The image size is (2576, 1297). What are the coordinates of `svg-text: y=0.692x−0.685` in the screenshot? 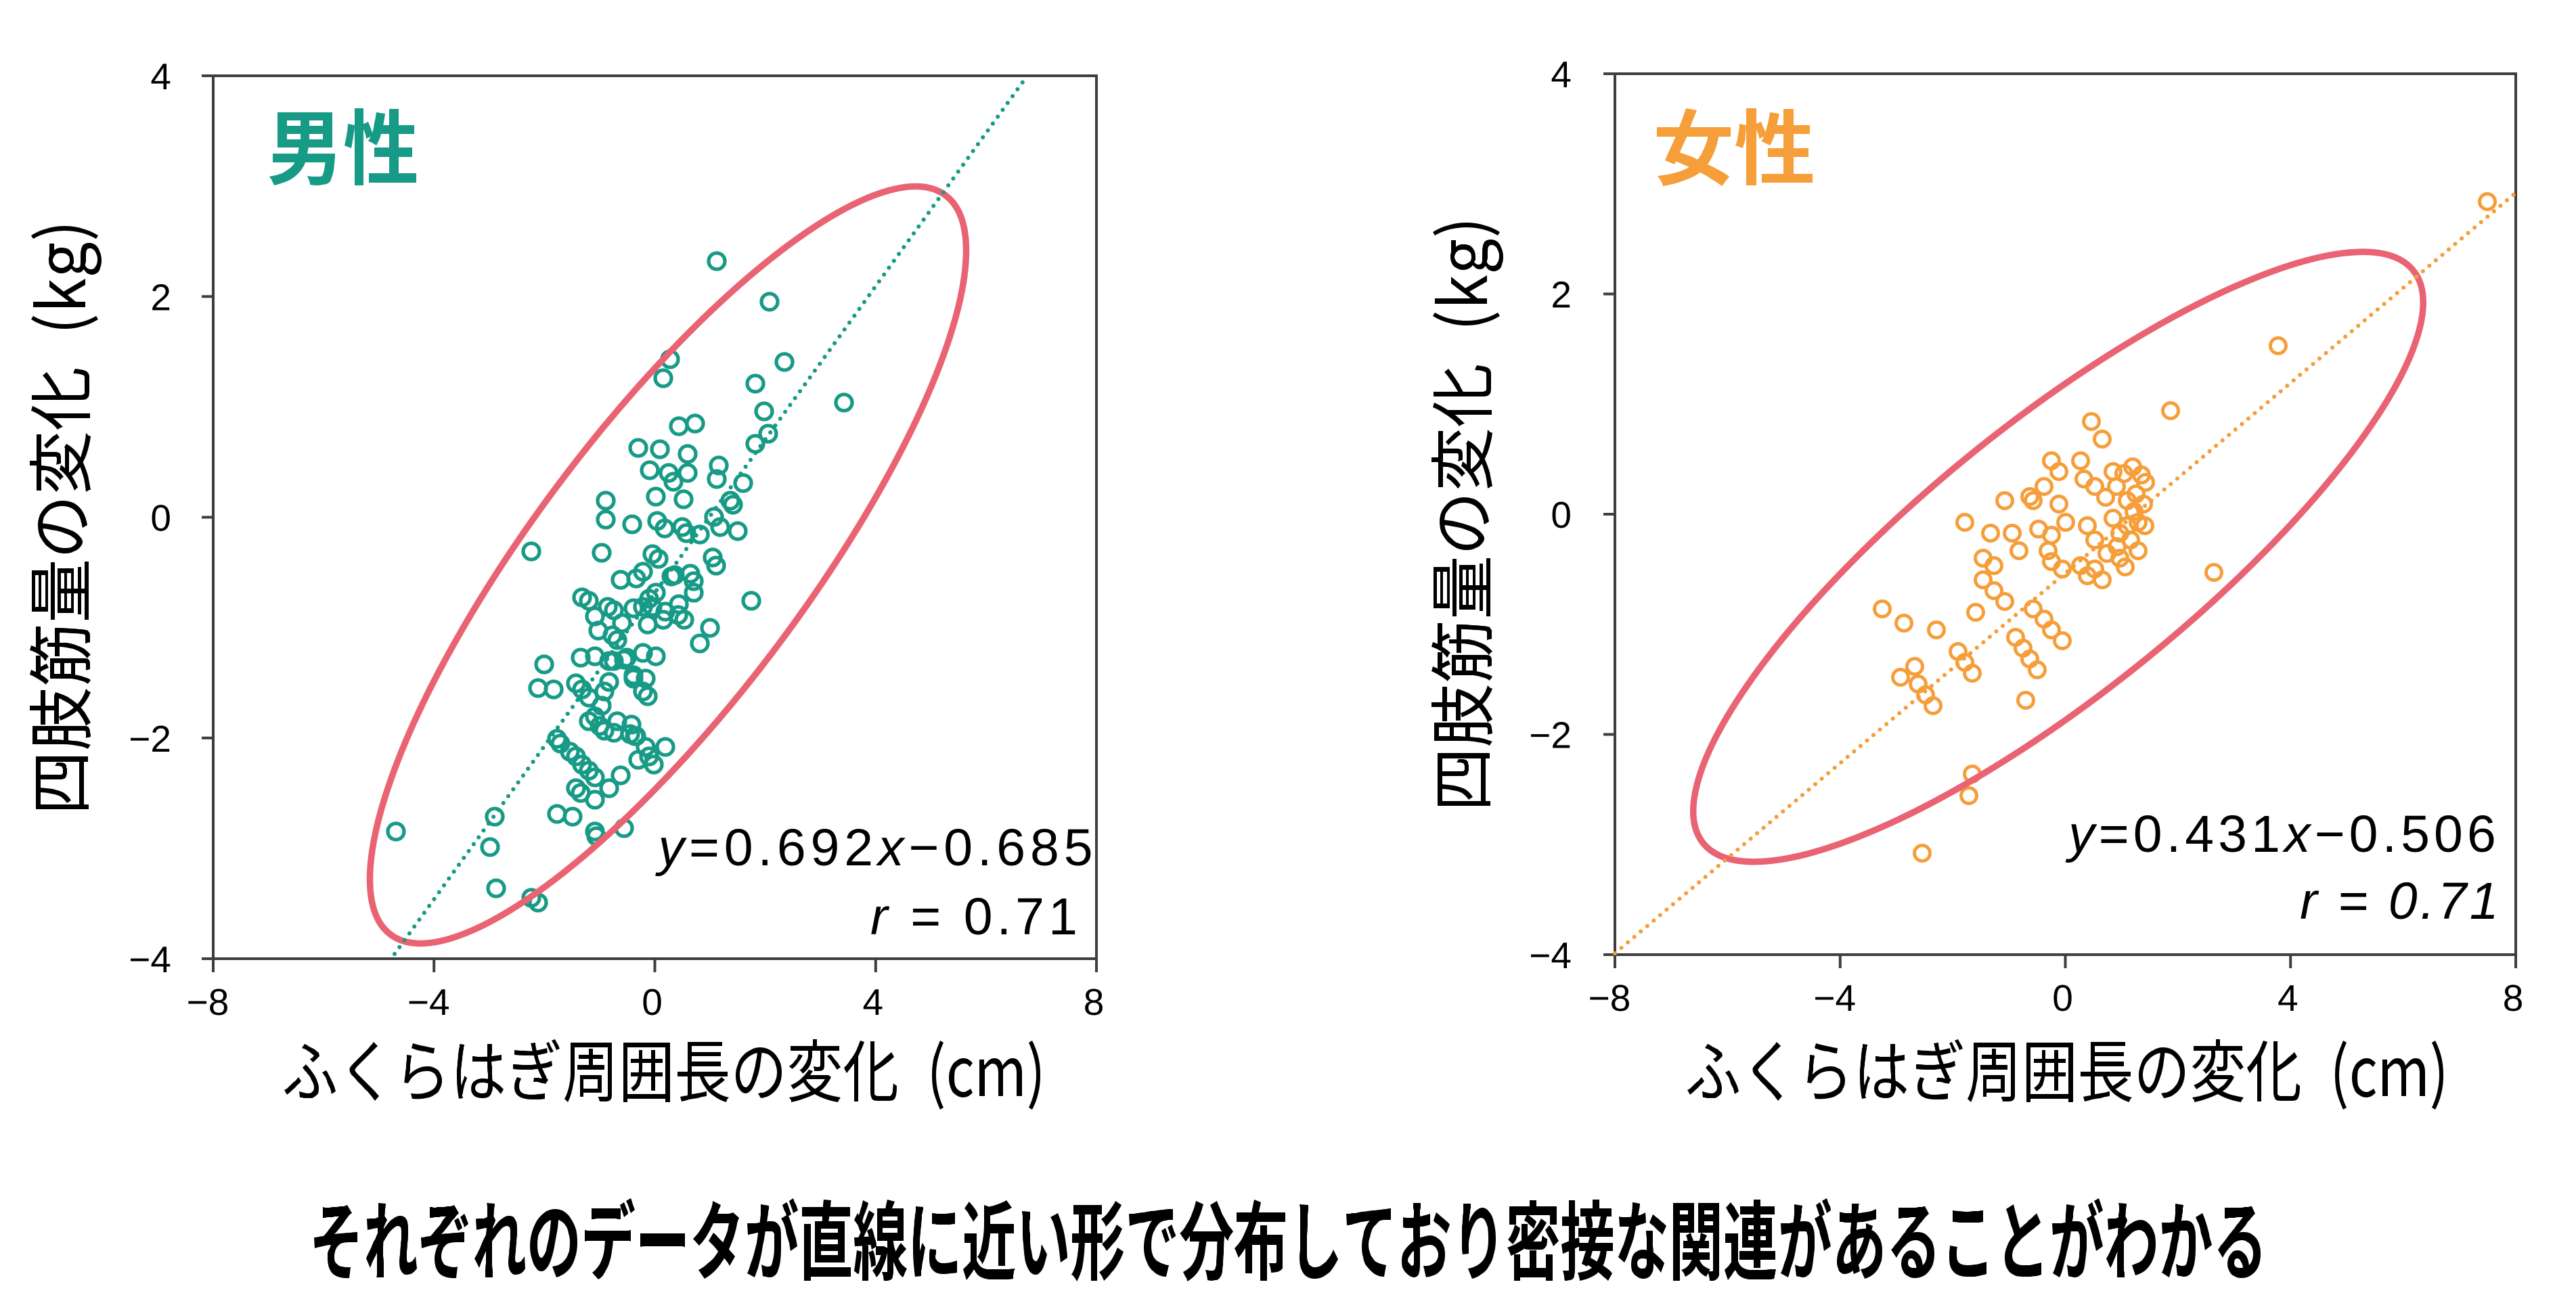 It's located at (876, 848).